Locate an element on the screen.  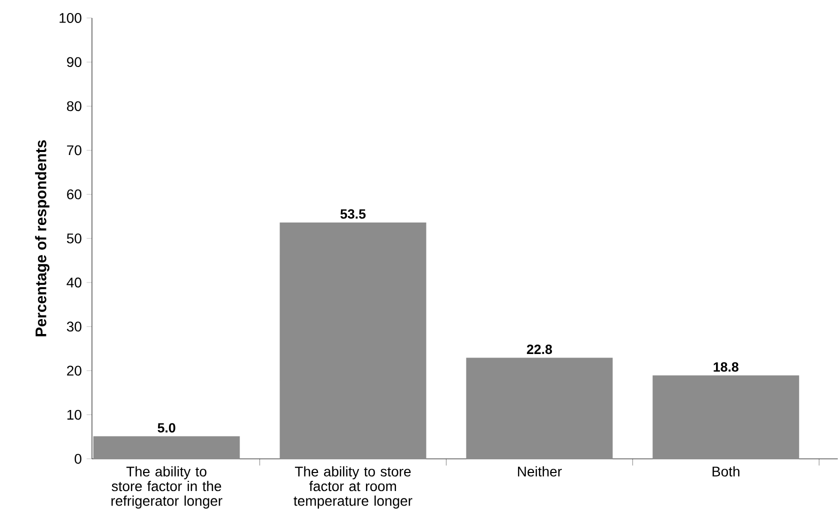
y-tick-label: 10 is located at coordinates (74, 415).